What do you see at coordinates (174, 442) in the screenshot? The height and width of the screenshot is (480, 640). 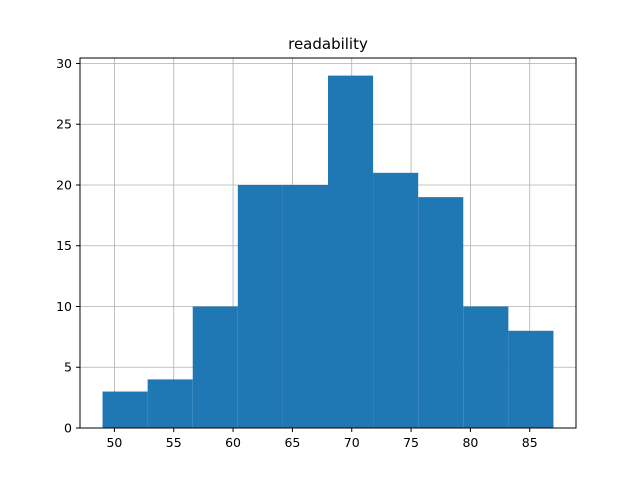 I see `x-tick-label: 55` at bounding box center [174, 442].